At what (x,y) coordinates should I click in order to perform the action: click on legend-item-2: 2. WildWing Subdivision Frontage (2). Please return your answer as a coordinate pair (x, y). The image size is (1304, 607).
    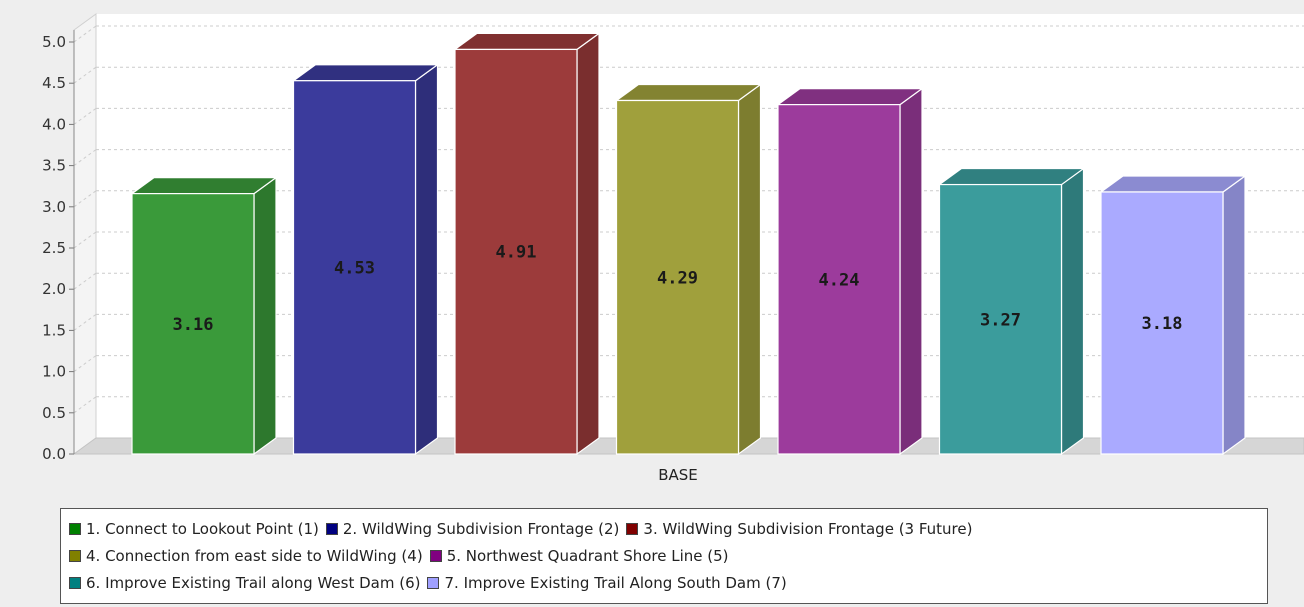
    Looking at the image, I should click on (472, 528).